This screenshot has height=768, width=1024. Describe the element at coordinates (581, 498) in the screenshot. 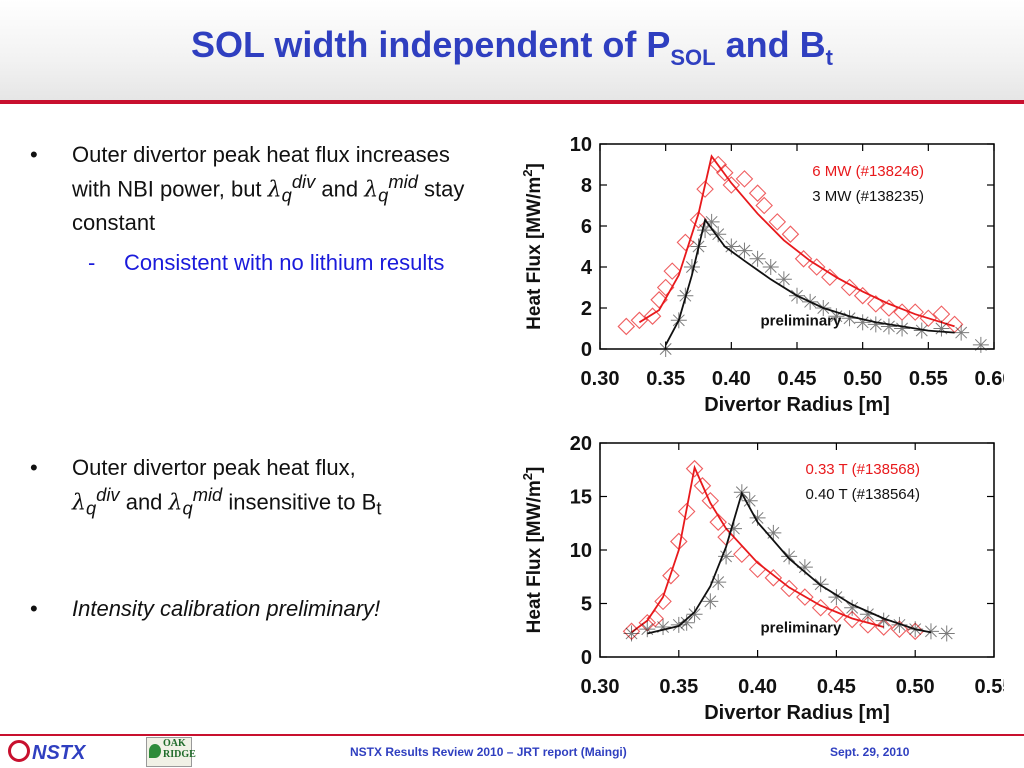

I see `y-tick-label: 15` at that location.